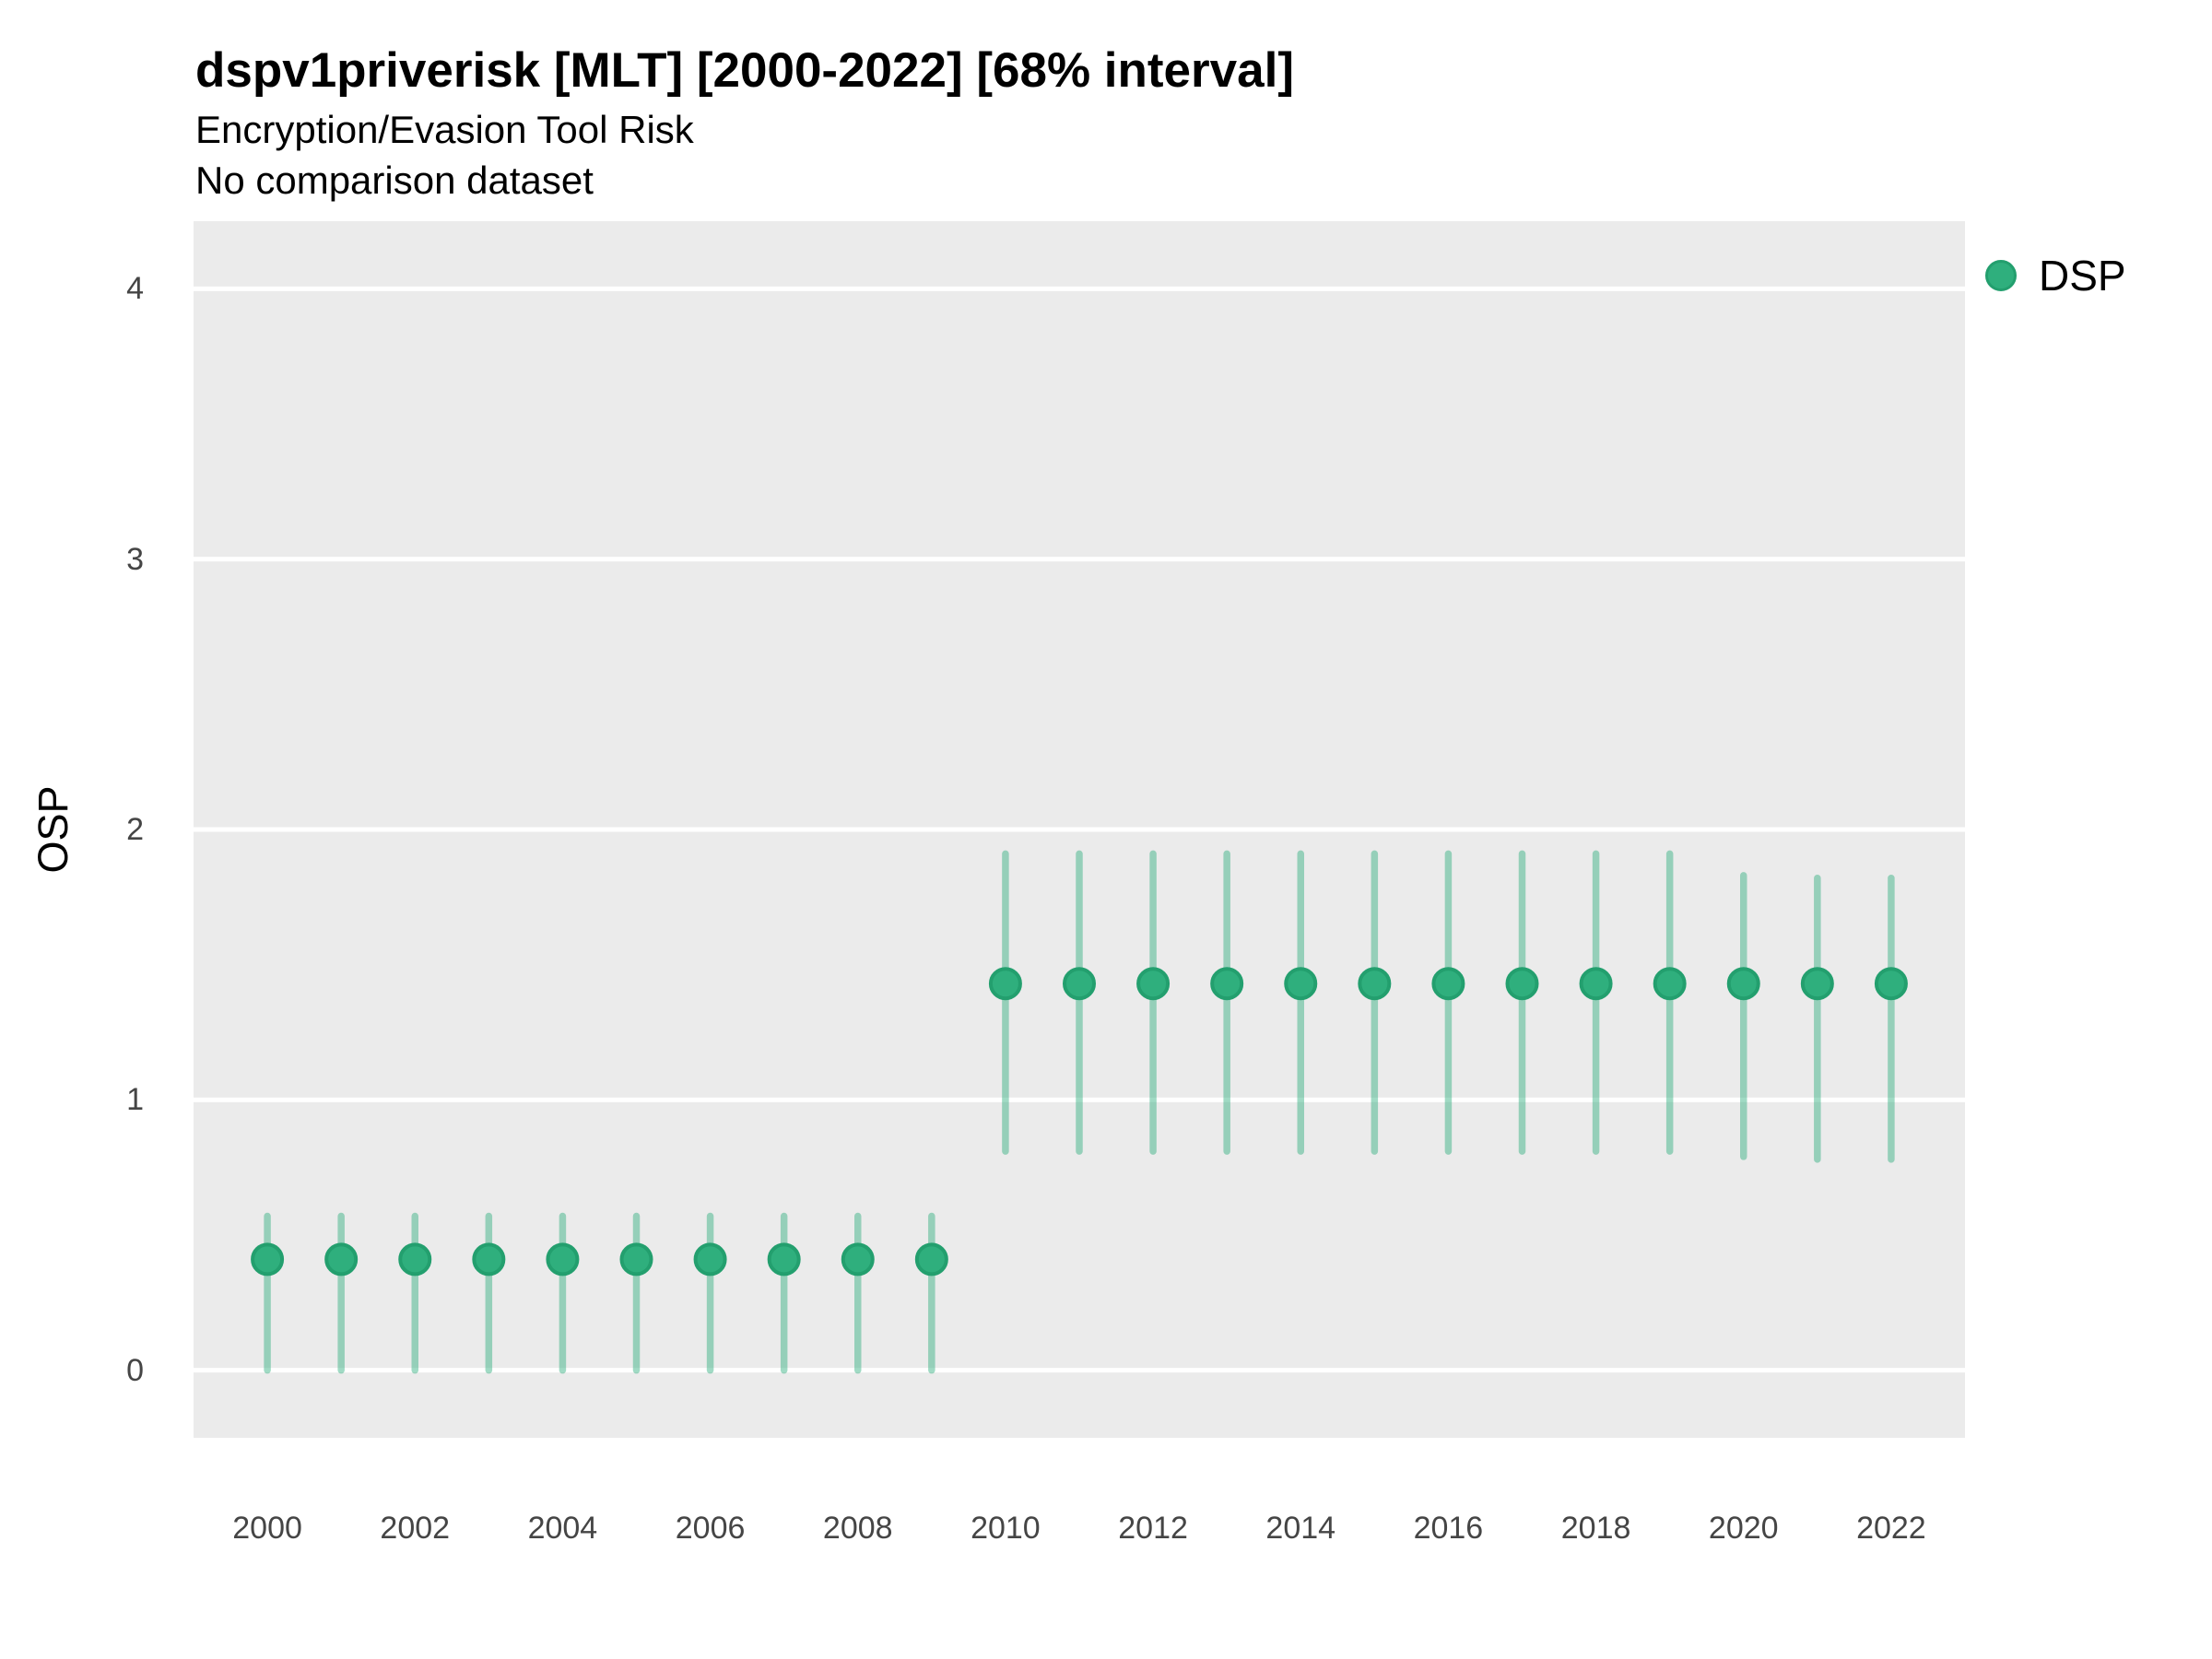  Describe the element at coordinates (415, 1528) in the screenshot. I see `x-tick-label-2002: 2002` at that location.